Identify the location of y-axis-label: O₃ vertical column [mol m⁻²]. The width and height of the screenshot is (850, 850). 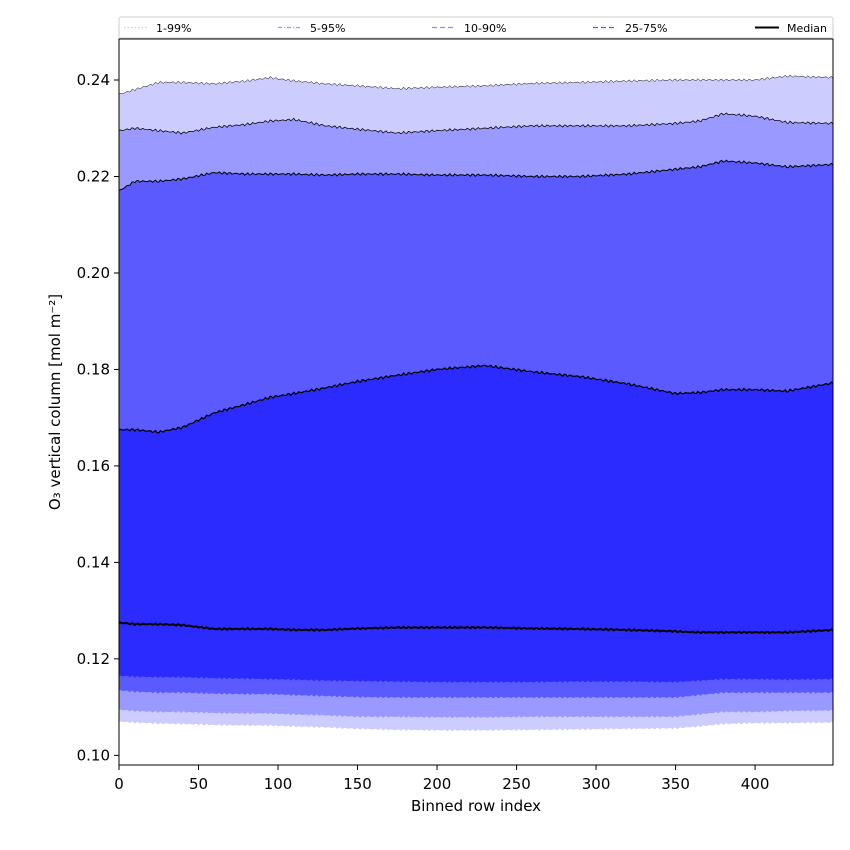
(55, 402).